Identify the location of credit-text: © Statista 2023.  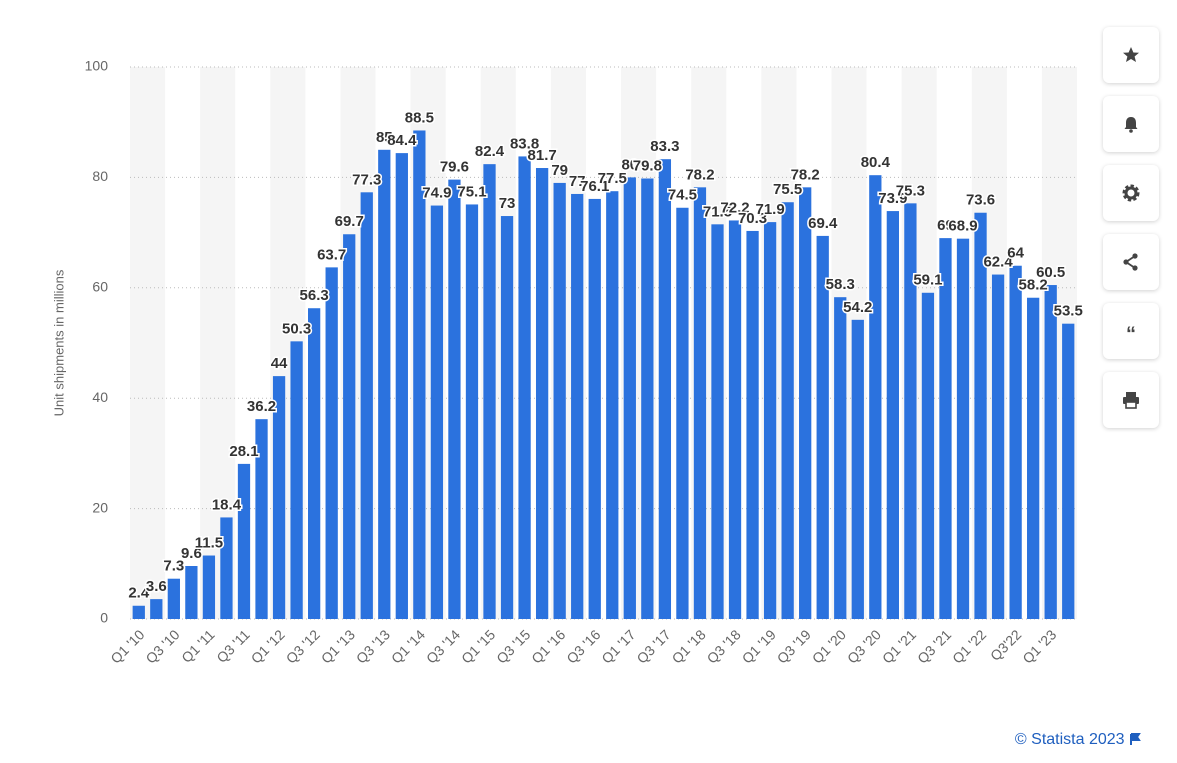
(1069, 739).